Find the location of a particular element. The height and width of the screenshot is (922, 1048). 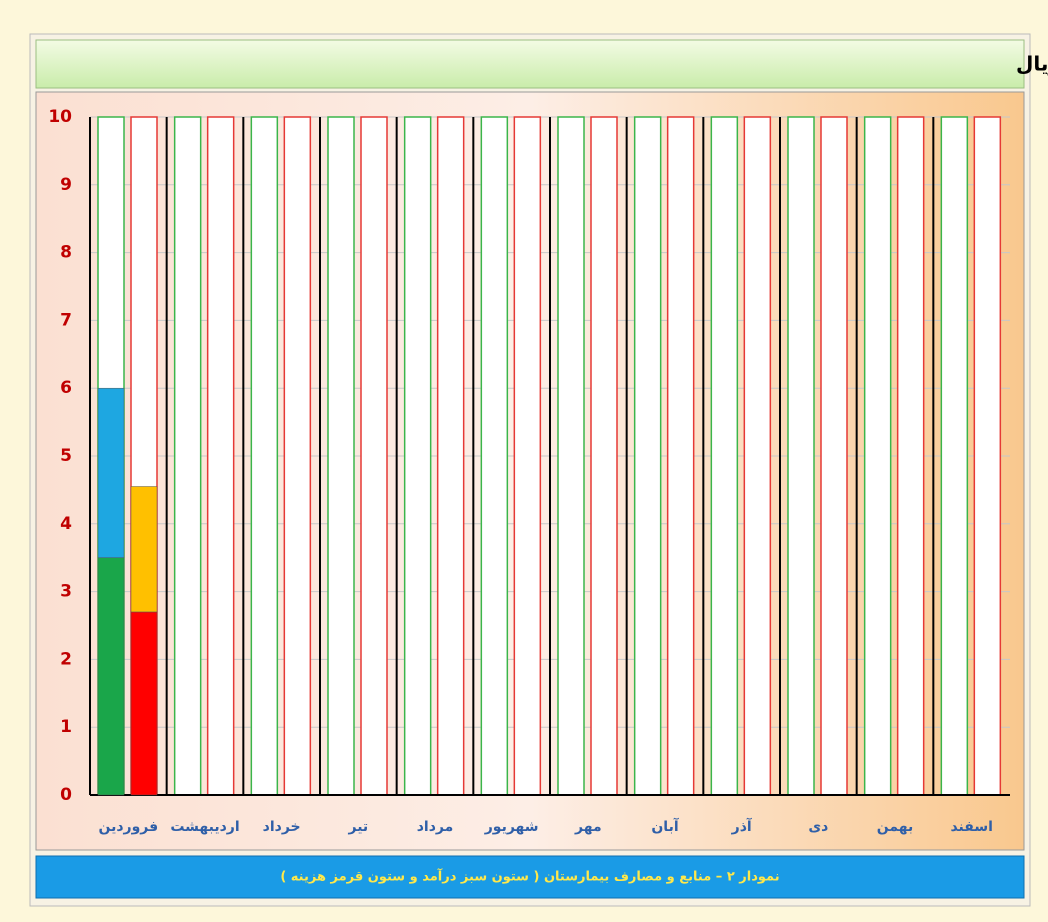

y-tick-label: 8 is located at coordinates (66, 253).